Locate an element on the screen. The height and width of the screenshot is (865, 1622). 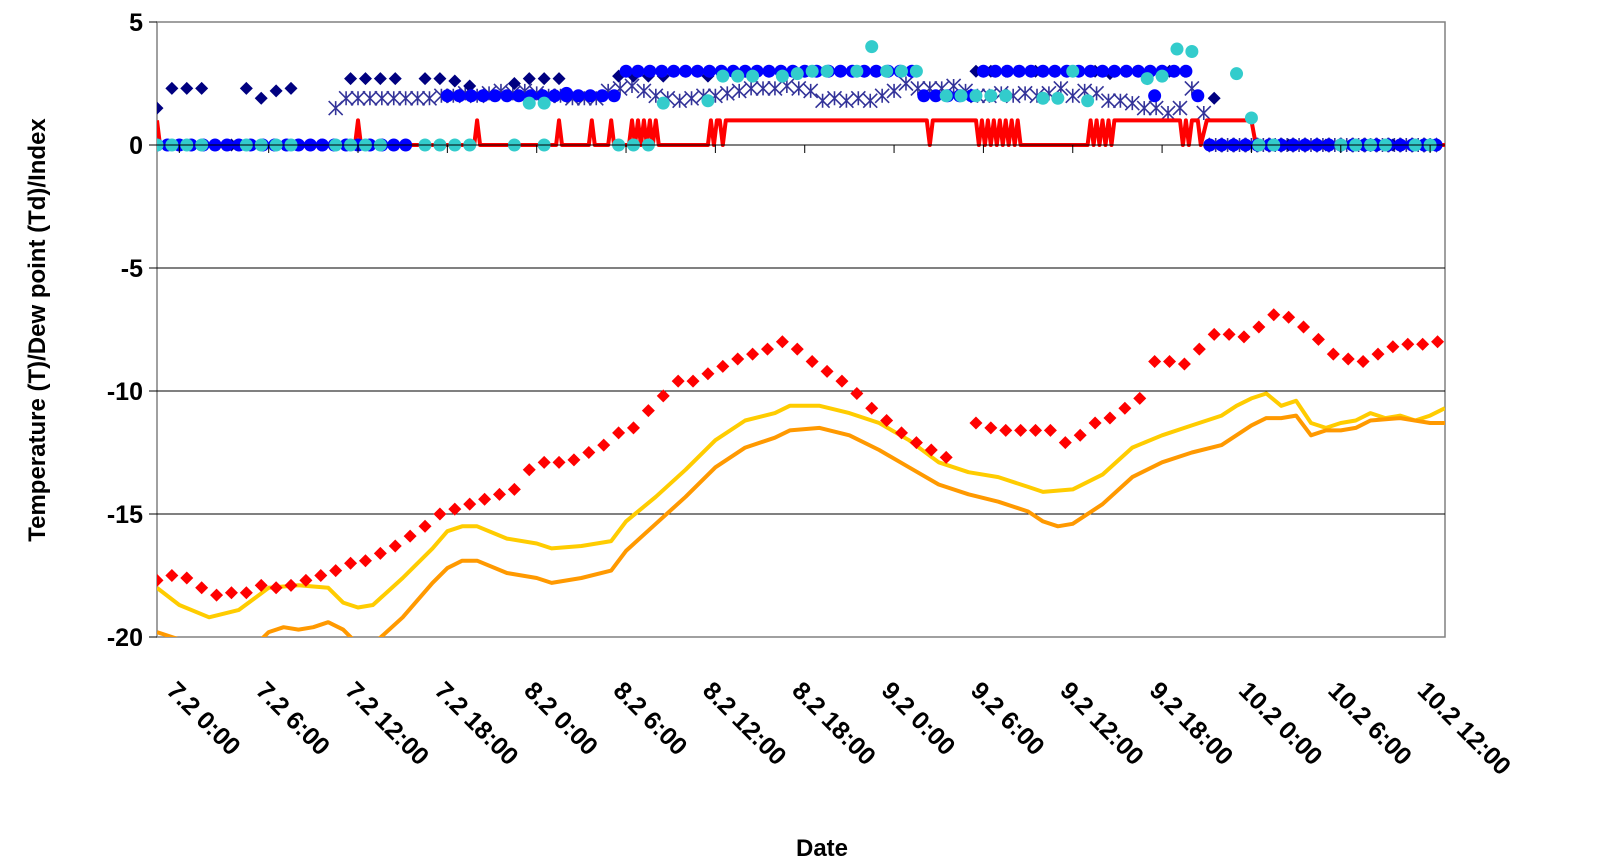
x-tick-label: 8.2 18:00 is located at coordinates (833, 723).